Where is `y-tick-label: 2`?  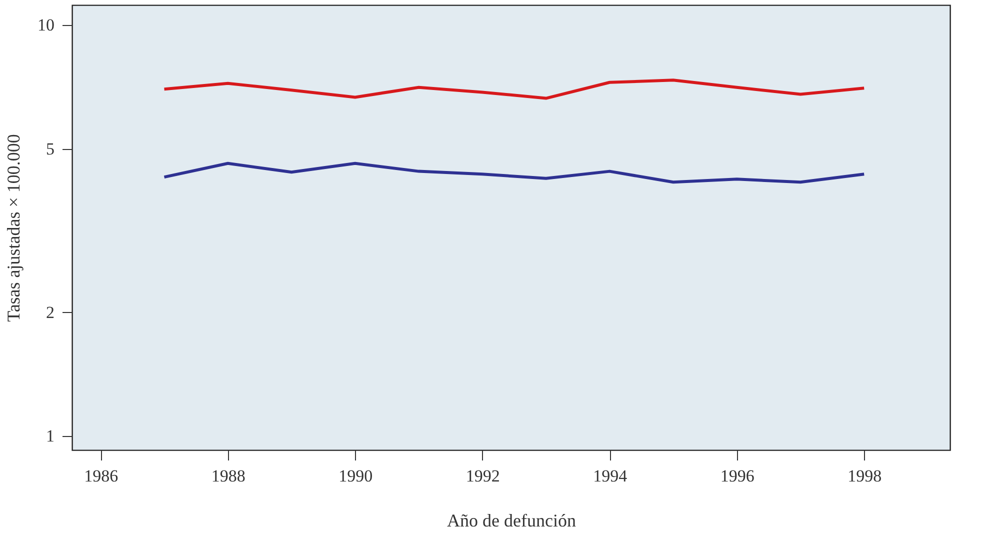
y-tick-label: 2 is located at coordinates (50, 312).